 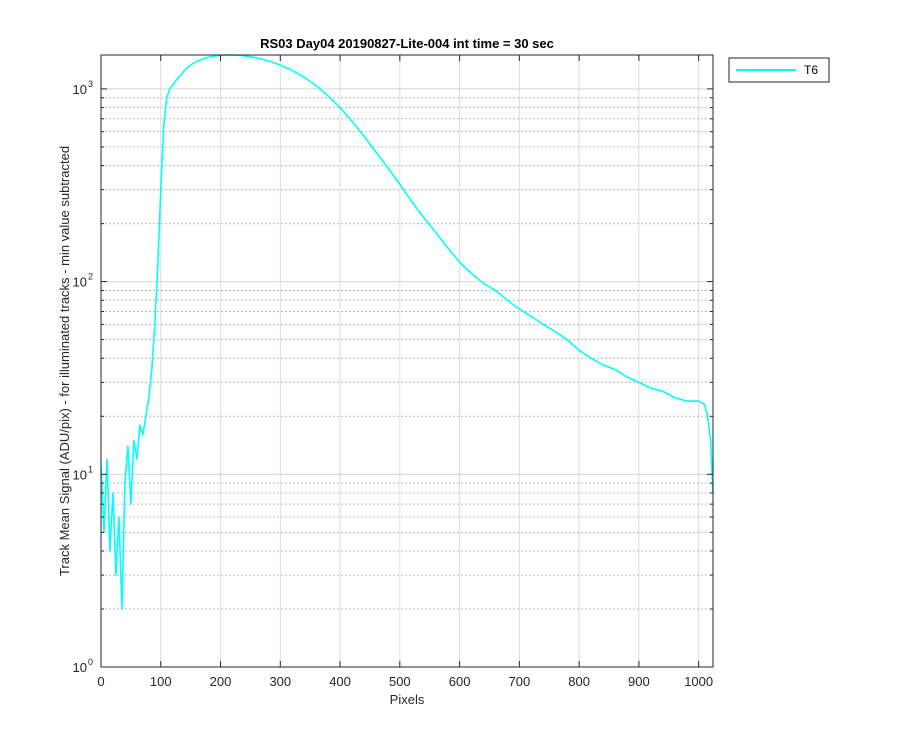 What do you see at coordinates (90, 84) in the screenshot?
I see `y-tick-label-exponent: 3` at bounding box center [90, 84].